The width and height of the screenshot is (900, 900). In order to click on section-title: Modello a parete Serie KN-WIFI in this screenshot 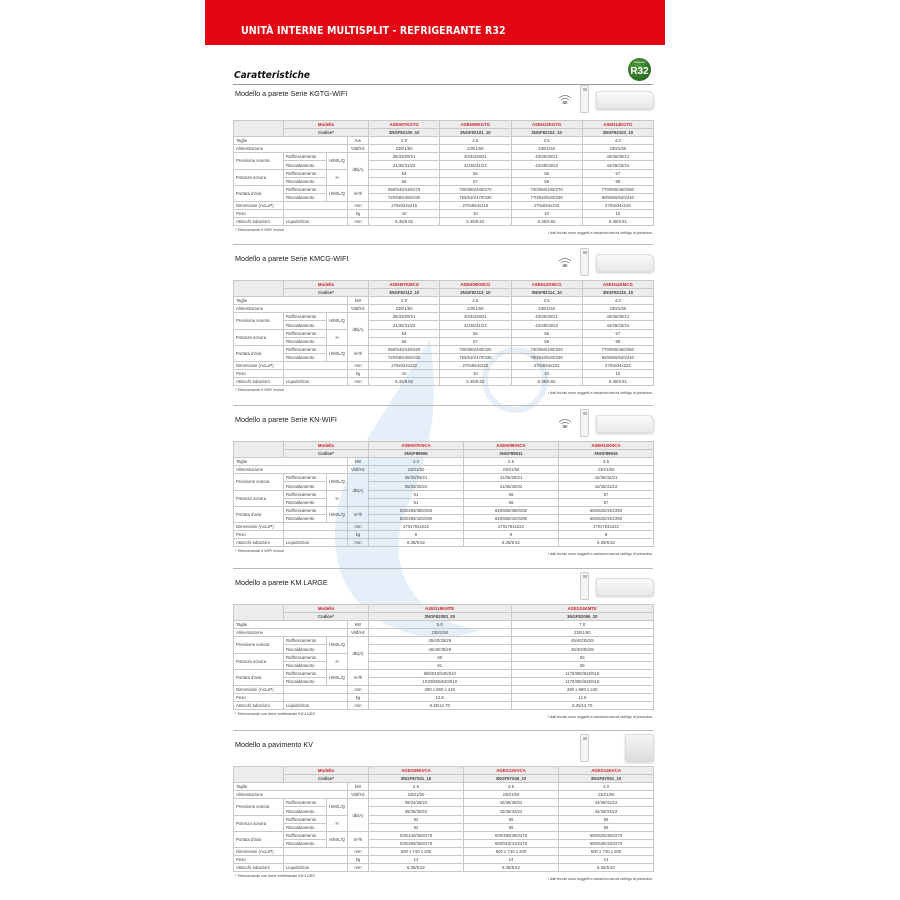, I will do `click(286, 419)`.